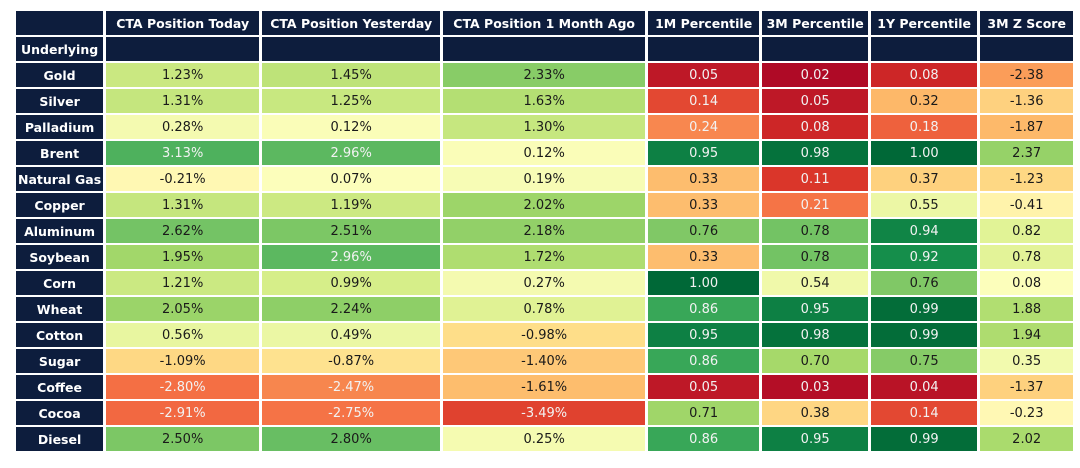 Image resolution: width=1080 pixels, height=468 pixels. What do you see at coordinates (924, 257) in the screenshot?
I see `heatmap-cell-soybean-percentile-5: 0.92` at bounding box center [924, 257].